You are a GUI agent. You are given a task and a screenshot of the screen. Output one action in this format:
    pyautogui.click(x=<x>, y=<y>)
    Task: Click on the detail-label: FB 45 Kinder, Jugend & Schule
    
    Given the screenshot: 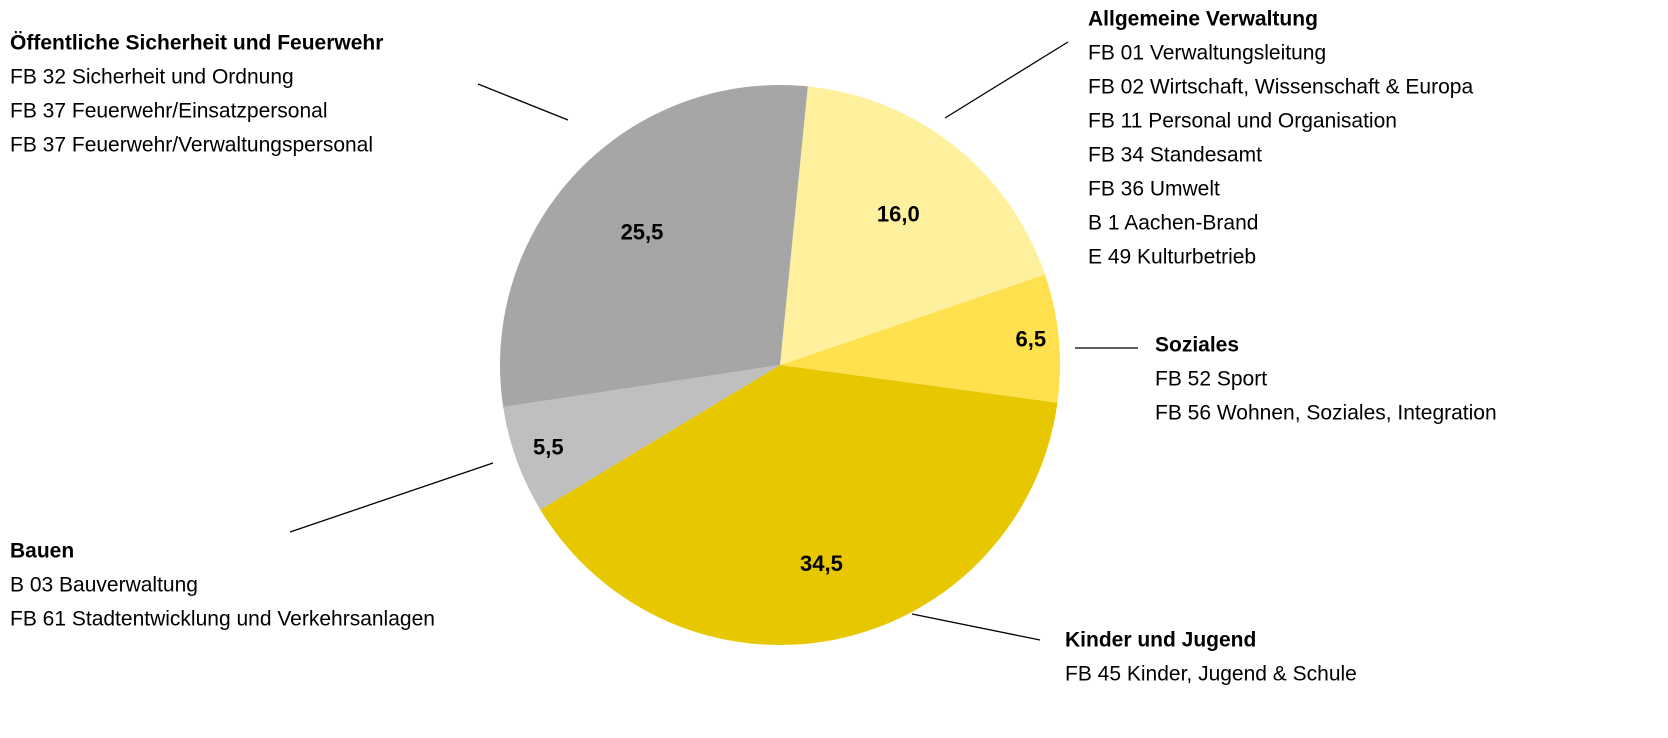 What is the action you would take?
    pyautogui.click(x=1211, y=674)
    